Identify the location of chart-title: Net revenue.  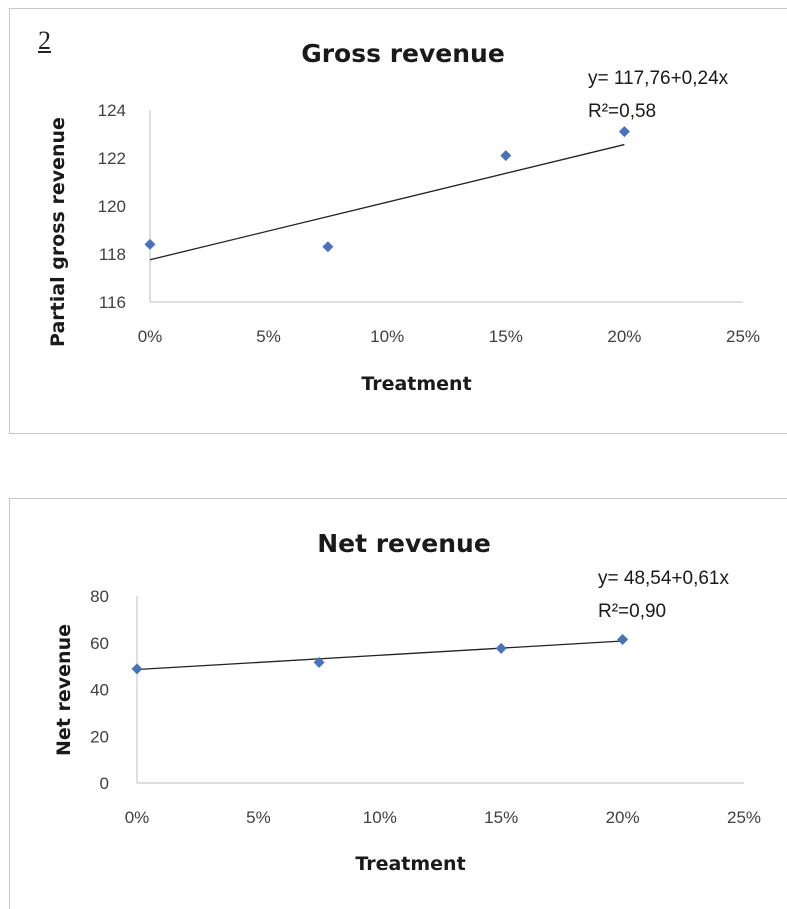
(404, 543).